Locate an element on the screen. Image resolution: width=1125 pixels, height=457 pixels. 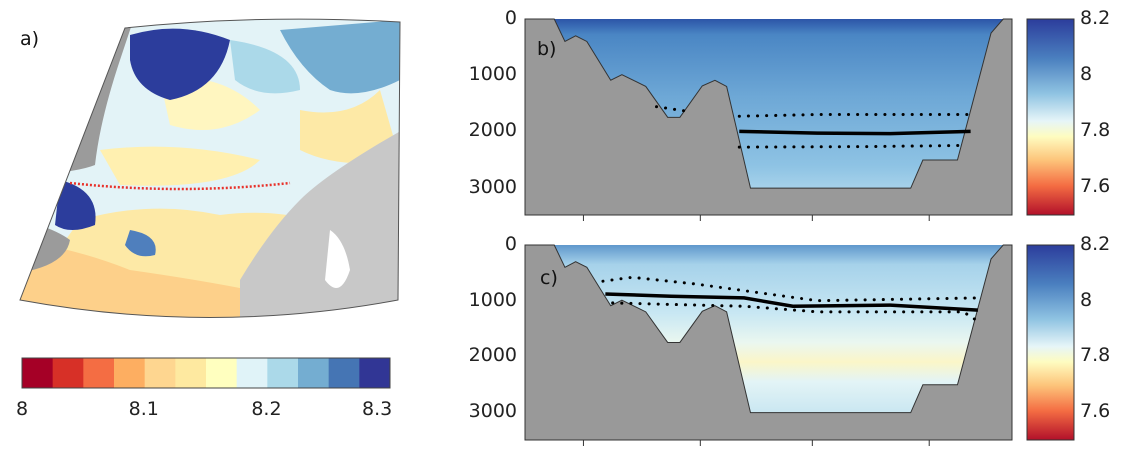
colorbar-a-tick-label: 8.3 is located at coordinates (377, 409).